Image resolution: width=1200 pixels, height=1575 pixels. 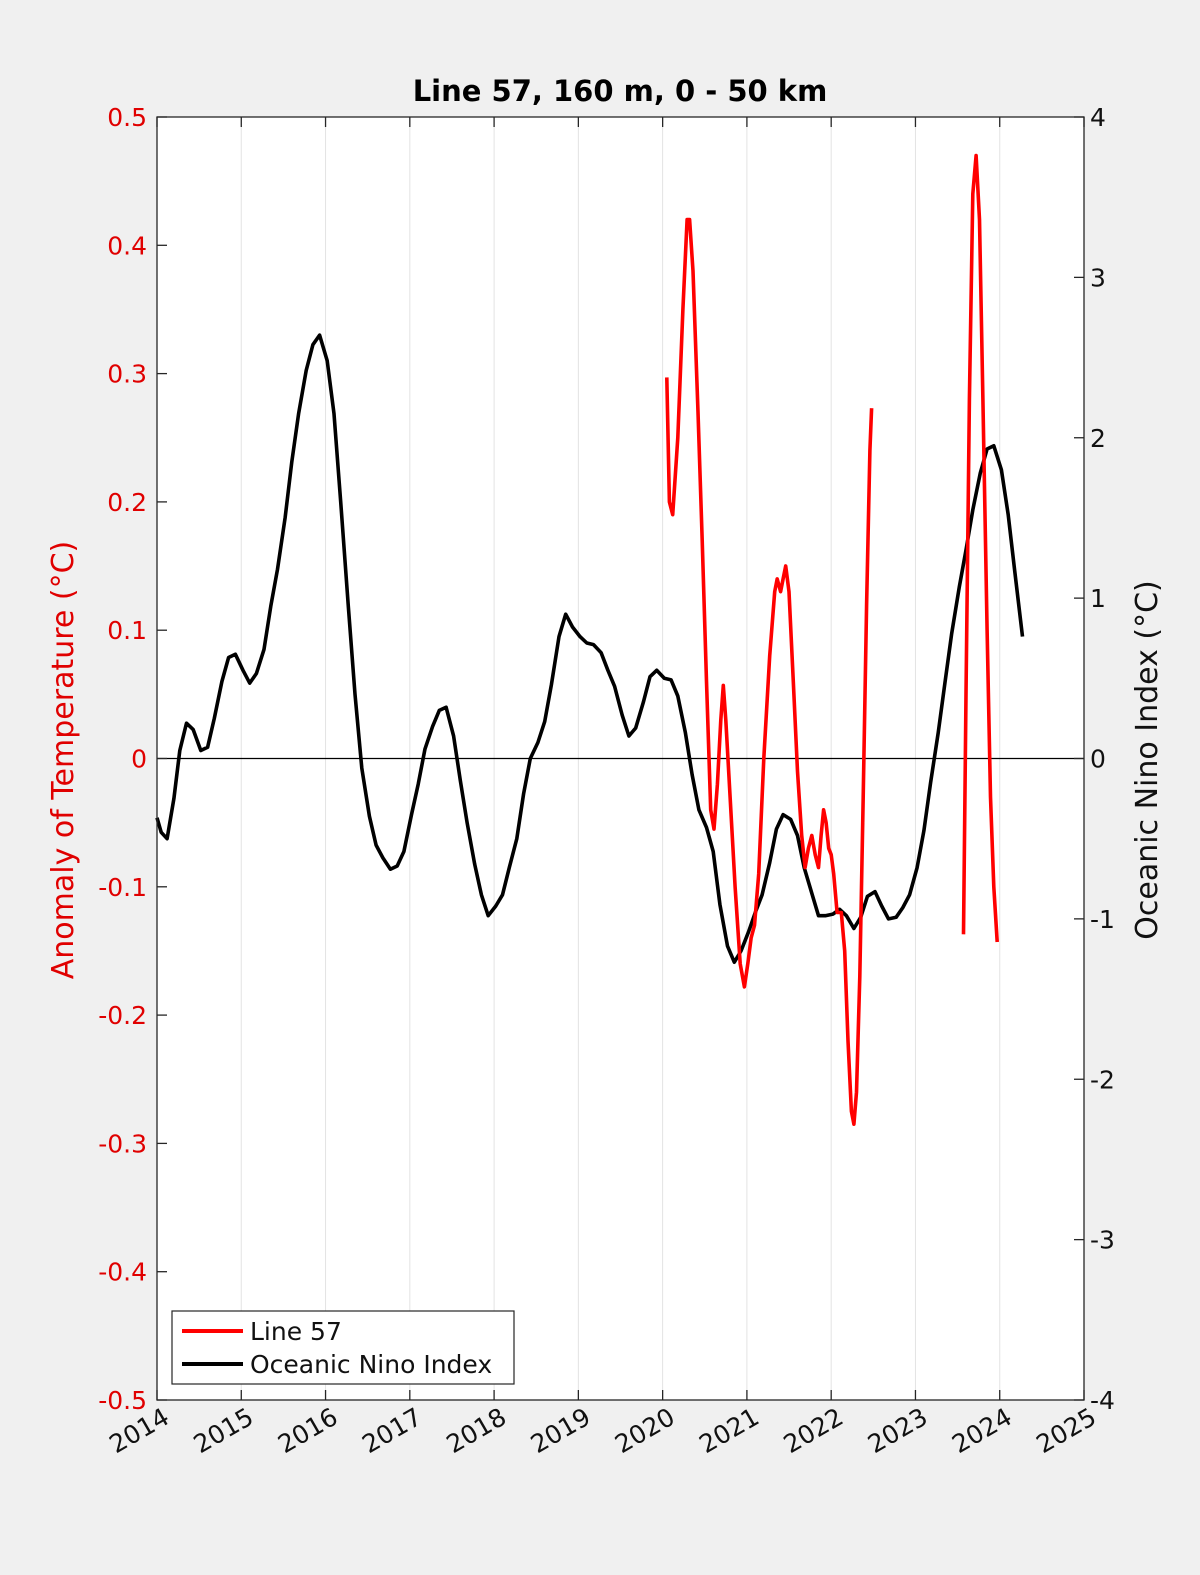 What do you see at coordinates (122, 1272) in the screenshot?
I see `left-y-tick-label: -0.4` at bounding box center [122, 1272].